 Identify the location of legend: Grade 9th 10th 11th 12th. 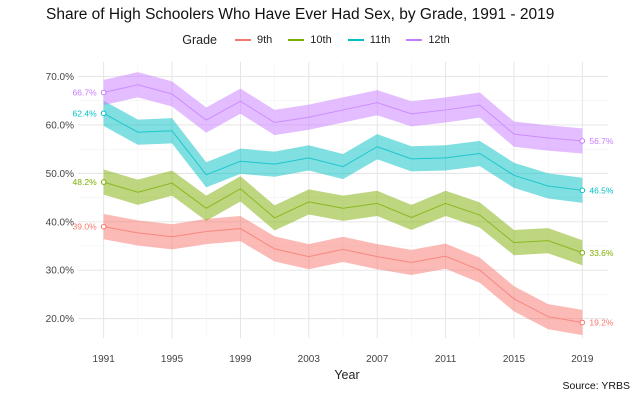
(320, 40).